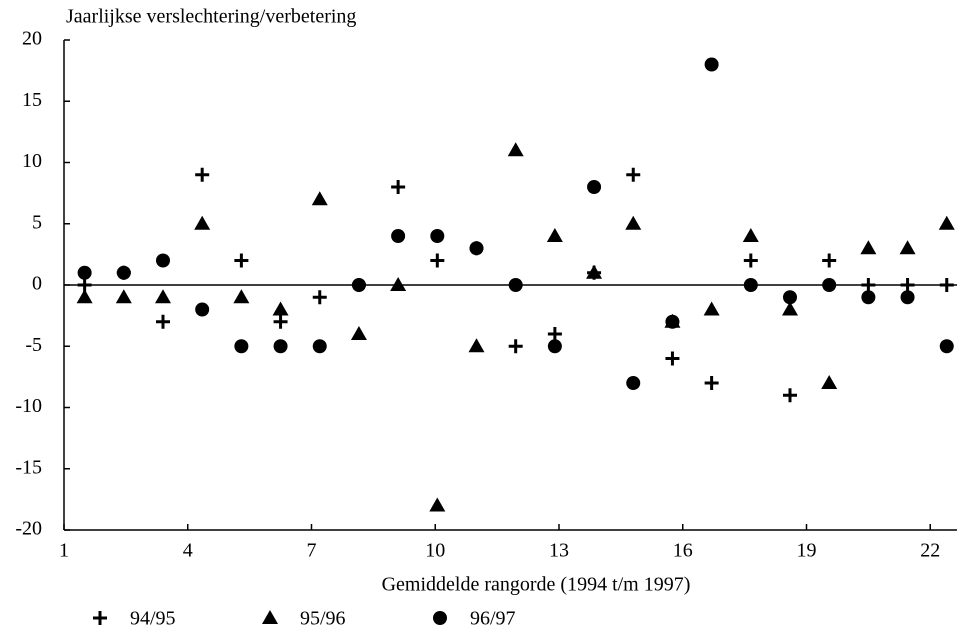 This screenshot has height=635, width=957. What do you see at coordinates (683, 551) in the screenshot?
I see `x-tick-label: 16` at bounding box center [683, 551].